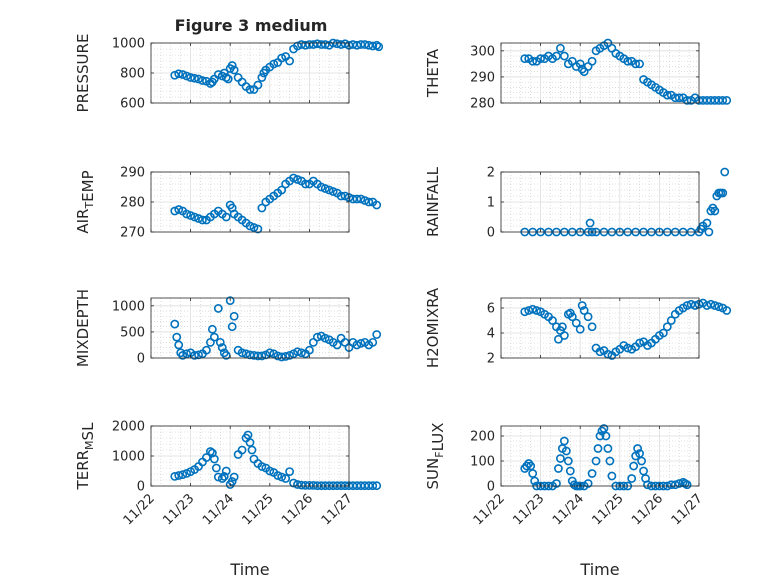 The height and width of the screenshot is (583, 778). Describe the element at coordinates (141, 487) in the screenshot. I see `y-tick-label: 0` at that location.